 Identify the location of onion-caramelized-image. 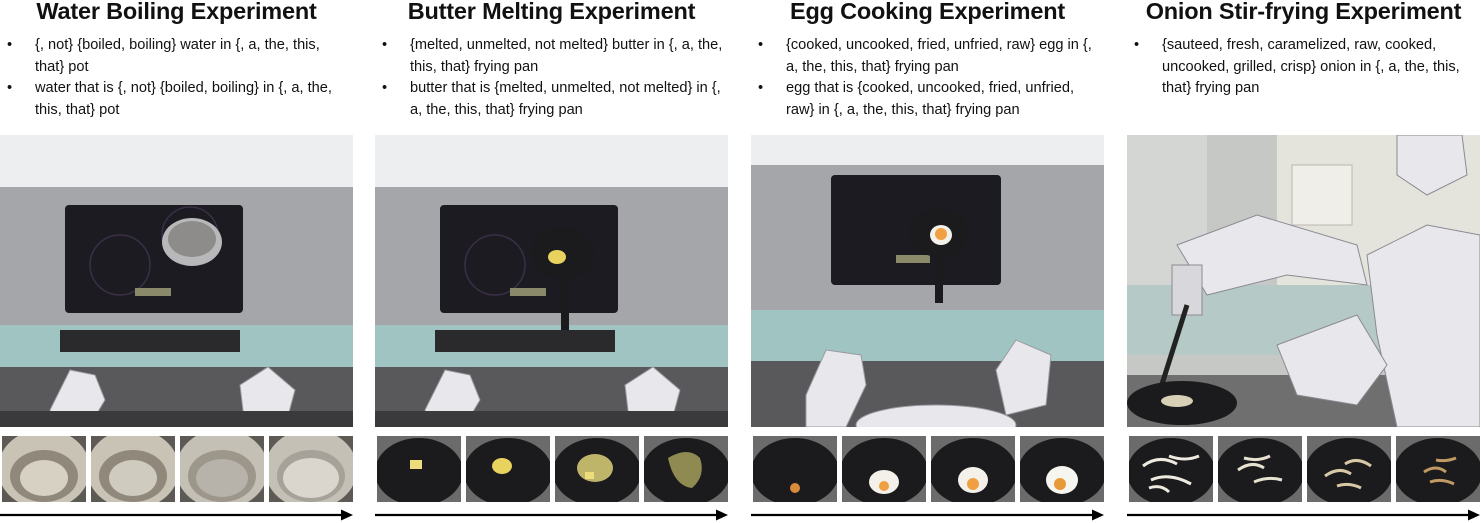
(1438, 469).